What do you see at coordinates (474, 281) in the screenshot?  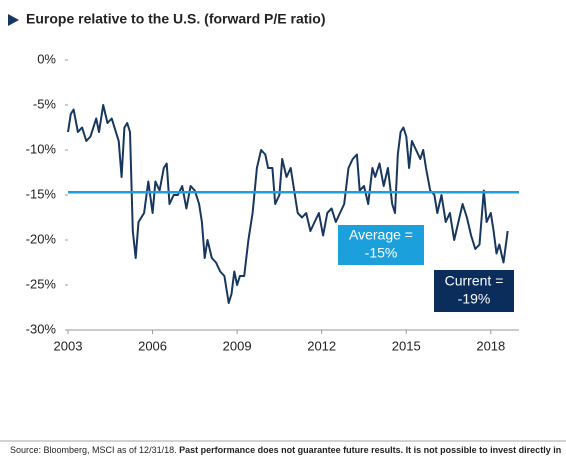 I see `current-label: Current =` at bounding box center [474, 281].